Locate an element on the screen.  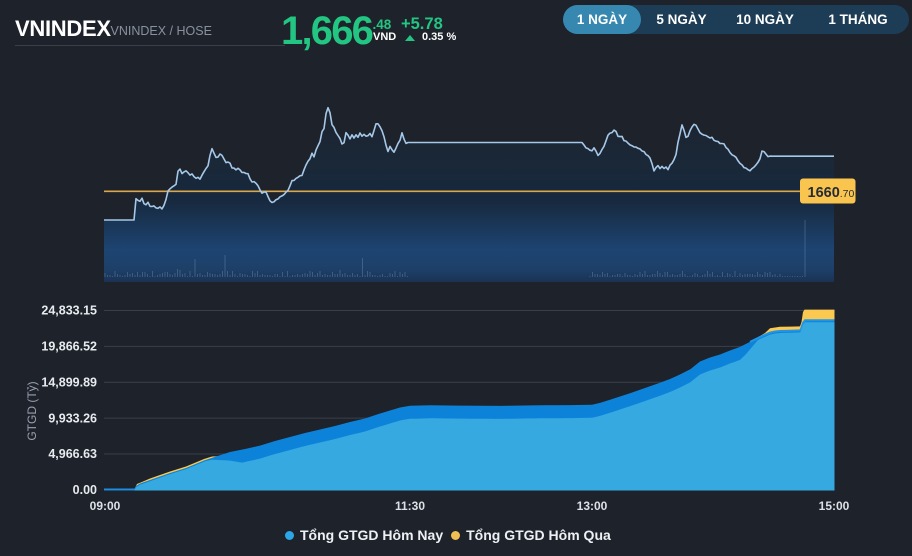
svg-text: 09:00 is located at coordinates (105, 506).